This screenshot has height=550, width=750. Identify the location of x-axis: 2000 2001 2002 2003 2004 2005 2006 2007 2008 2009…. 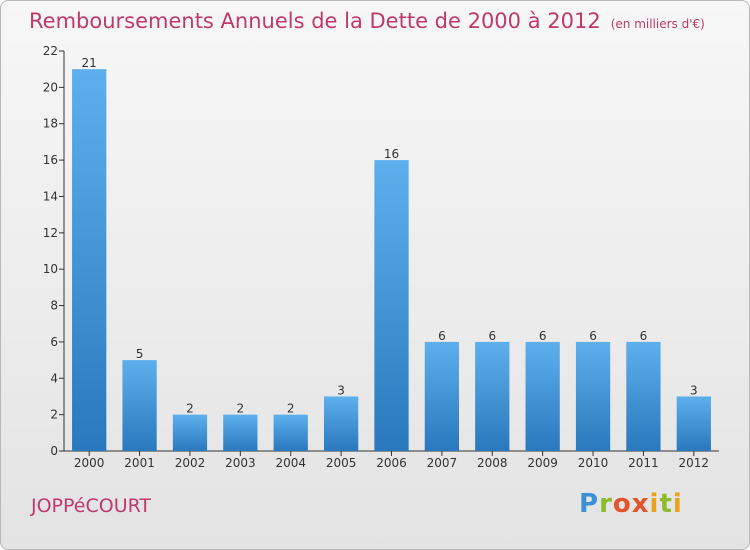
(391, 460).